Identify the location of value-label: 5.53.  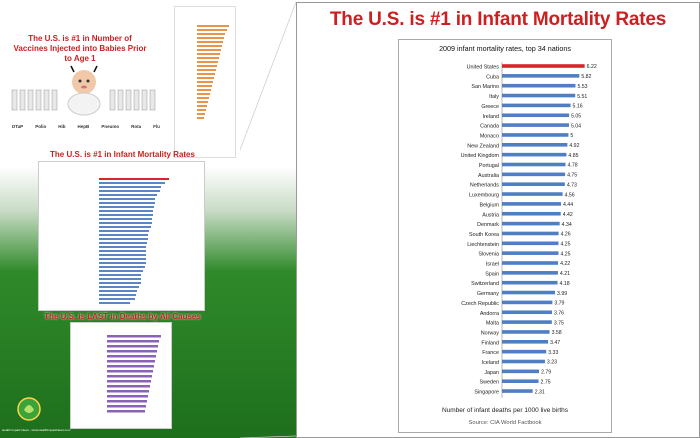
(582, 87).